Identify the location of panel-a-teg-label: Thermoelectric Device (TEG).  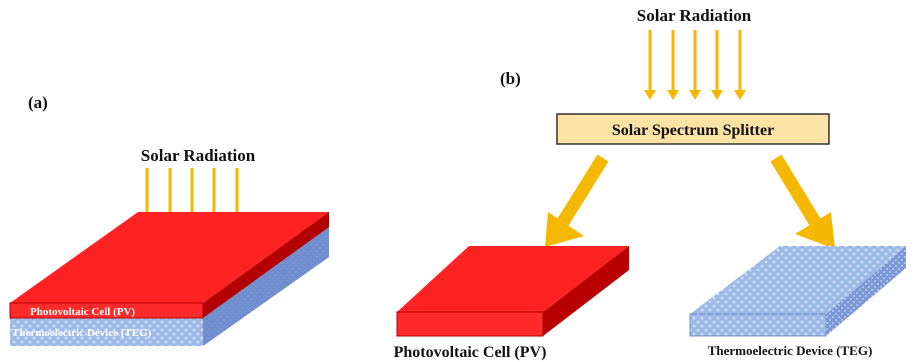
(82, 333).